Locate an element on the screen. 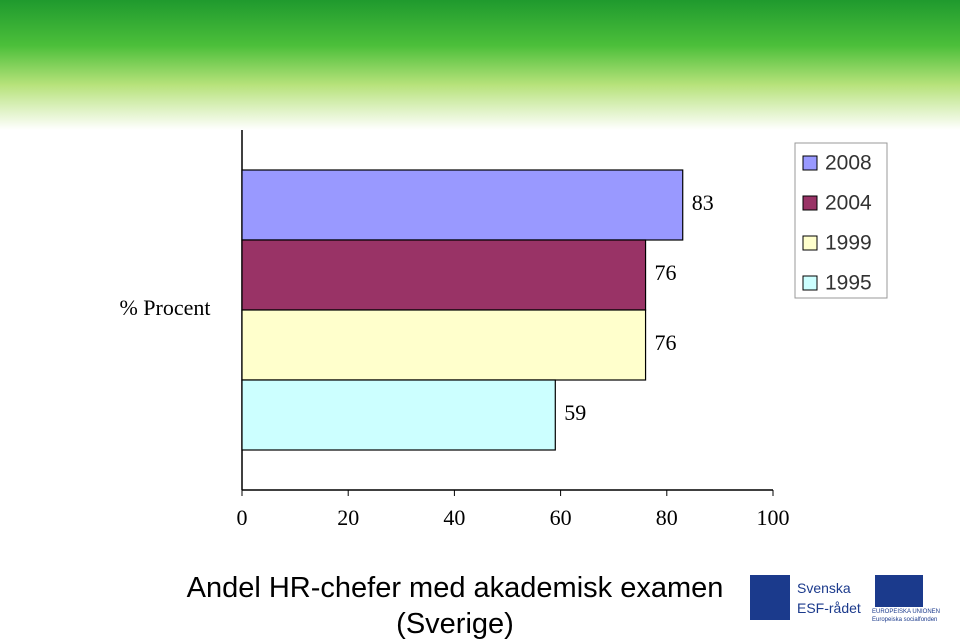 This screenshot has height=642, width=960. value-label: 83 is located at coordinates (703, 202).